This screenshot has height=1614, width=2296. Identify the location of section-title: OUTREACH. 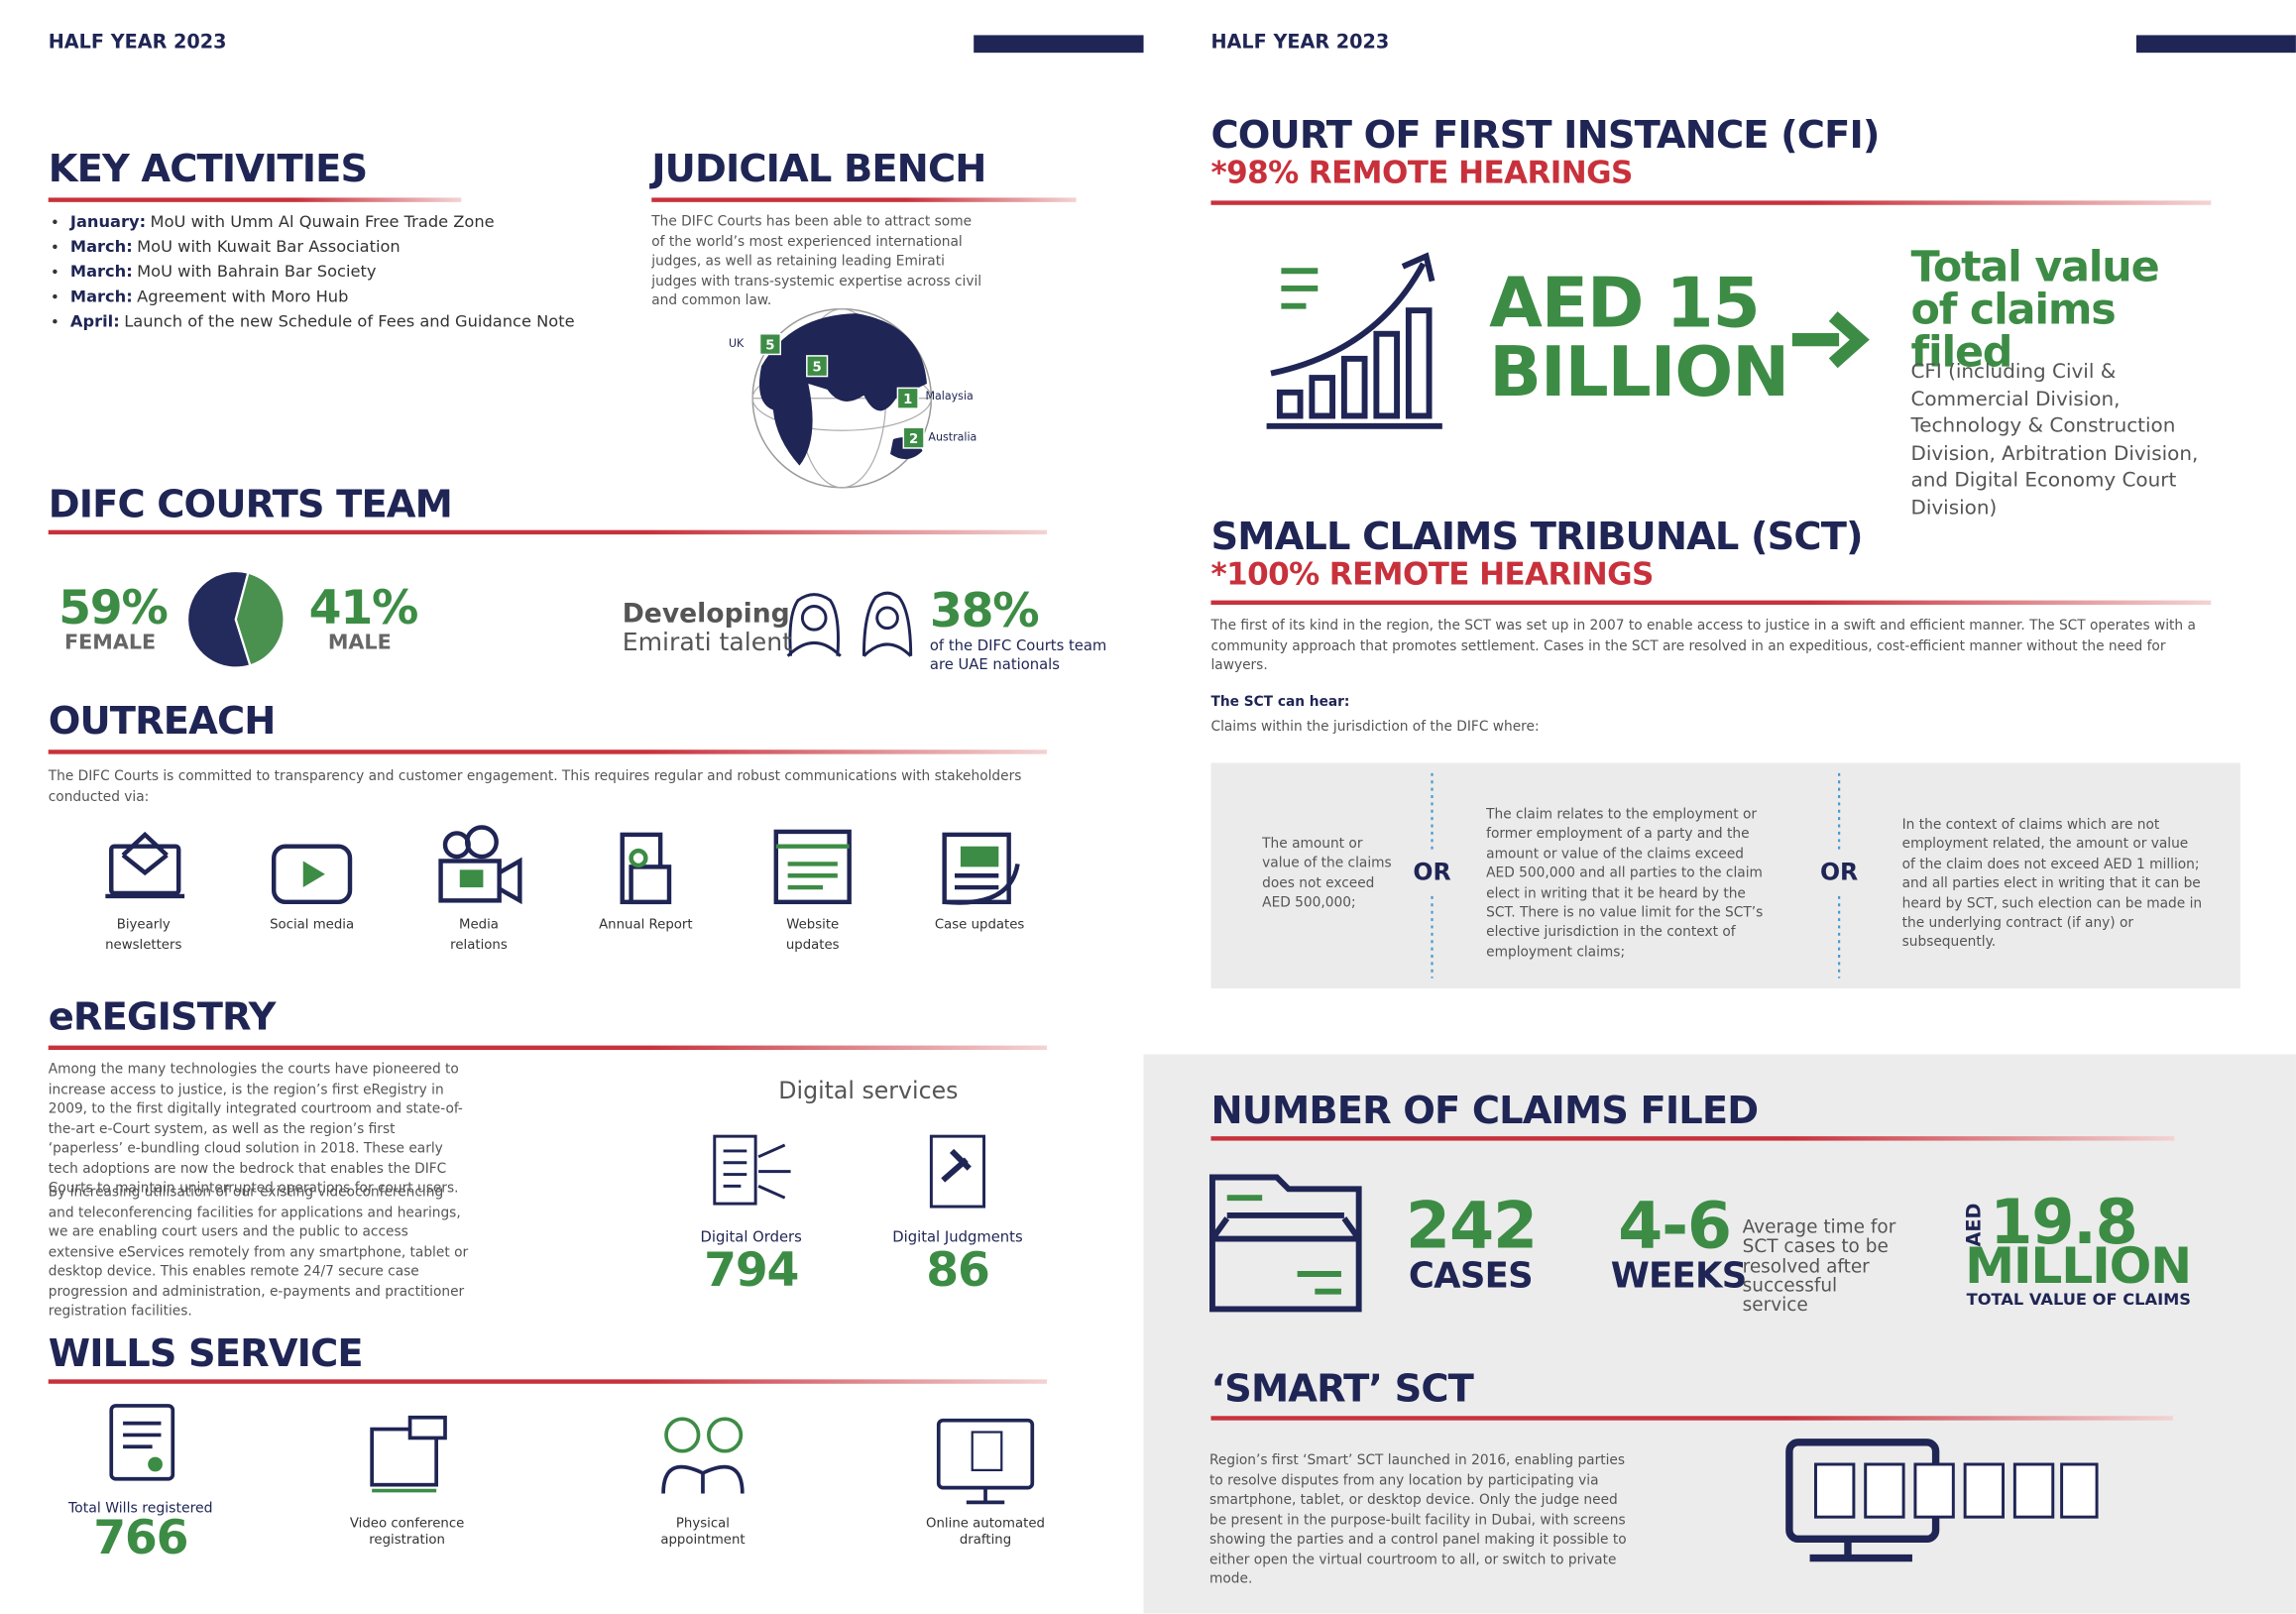
(162, 722).